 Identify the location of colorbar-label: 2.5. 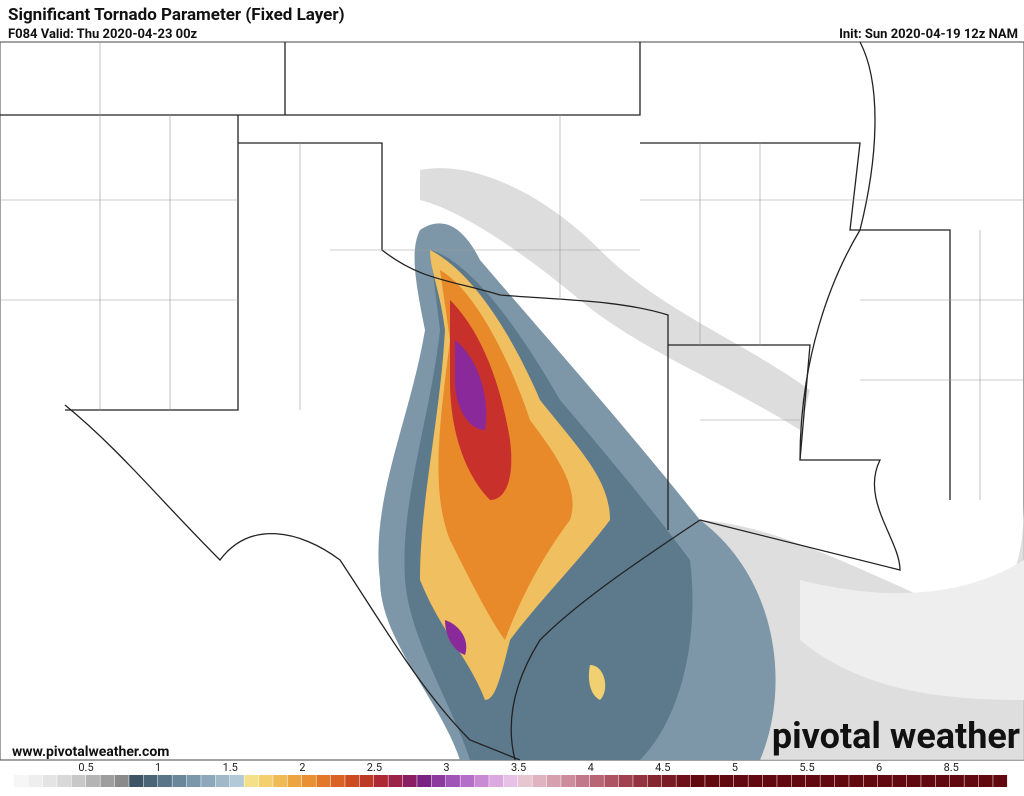
(374, 767).